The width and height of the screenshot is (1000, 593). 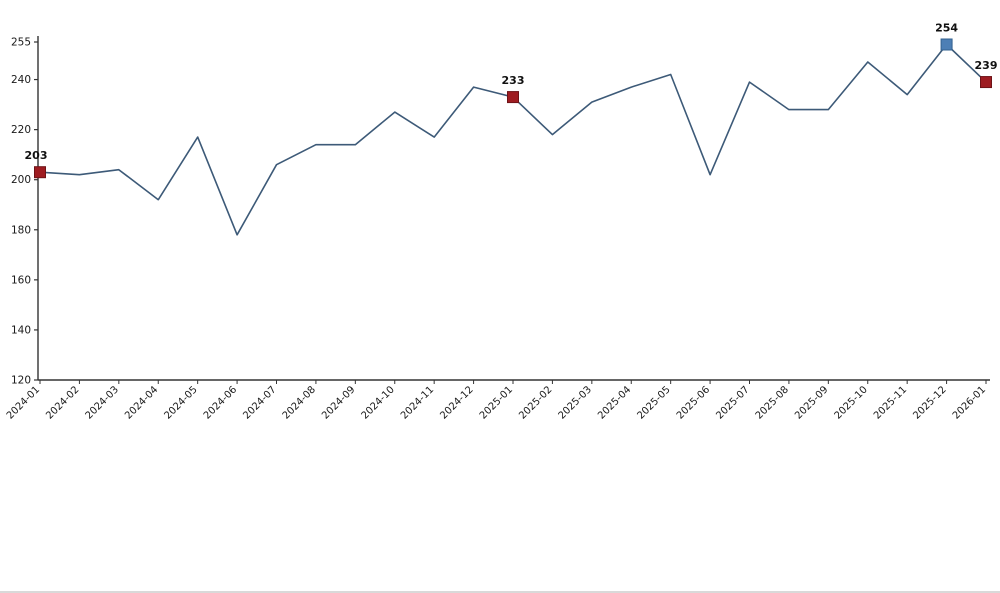 I want to click on y-tick-label: 140, so click(x=21, y=330).